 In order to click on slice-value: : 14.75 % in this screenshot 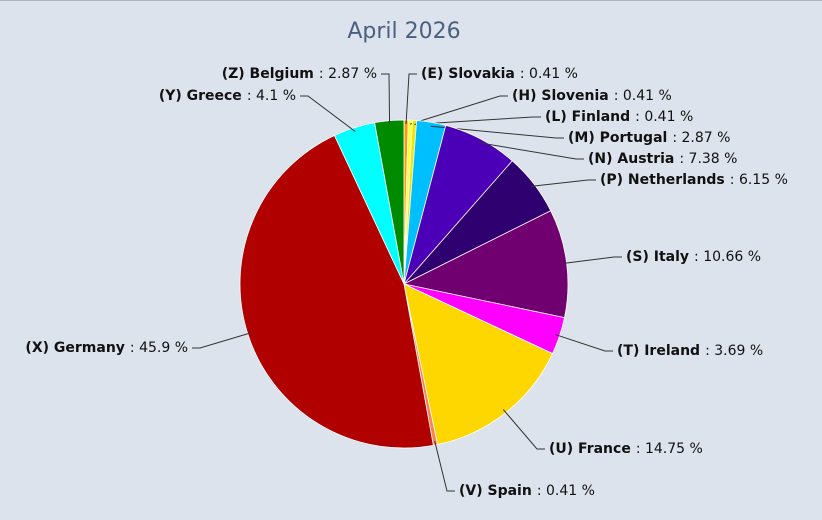, I will do `click(669, 449)`.